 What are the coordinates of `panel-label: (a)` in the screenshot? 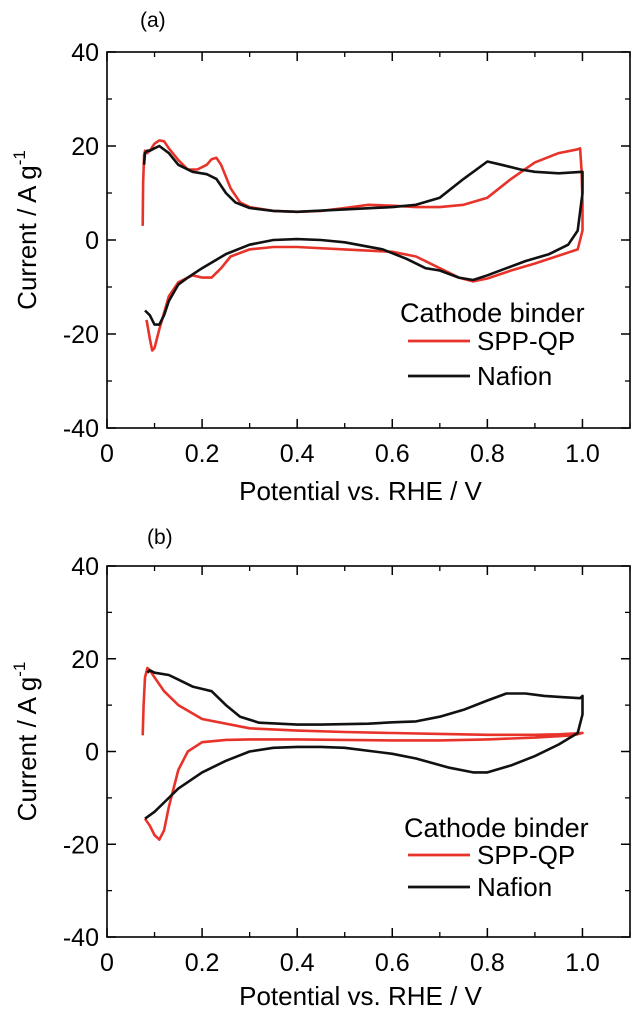 It's located at (153, 20).